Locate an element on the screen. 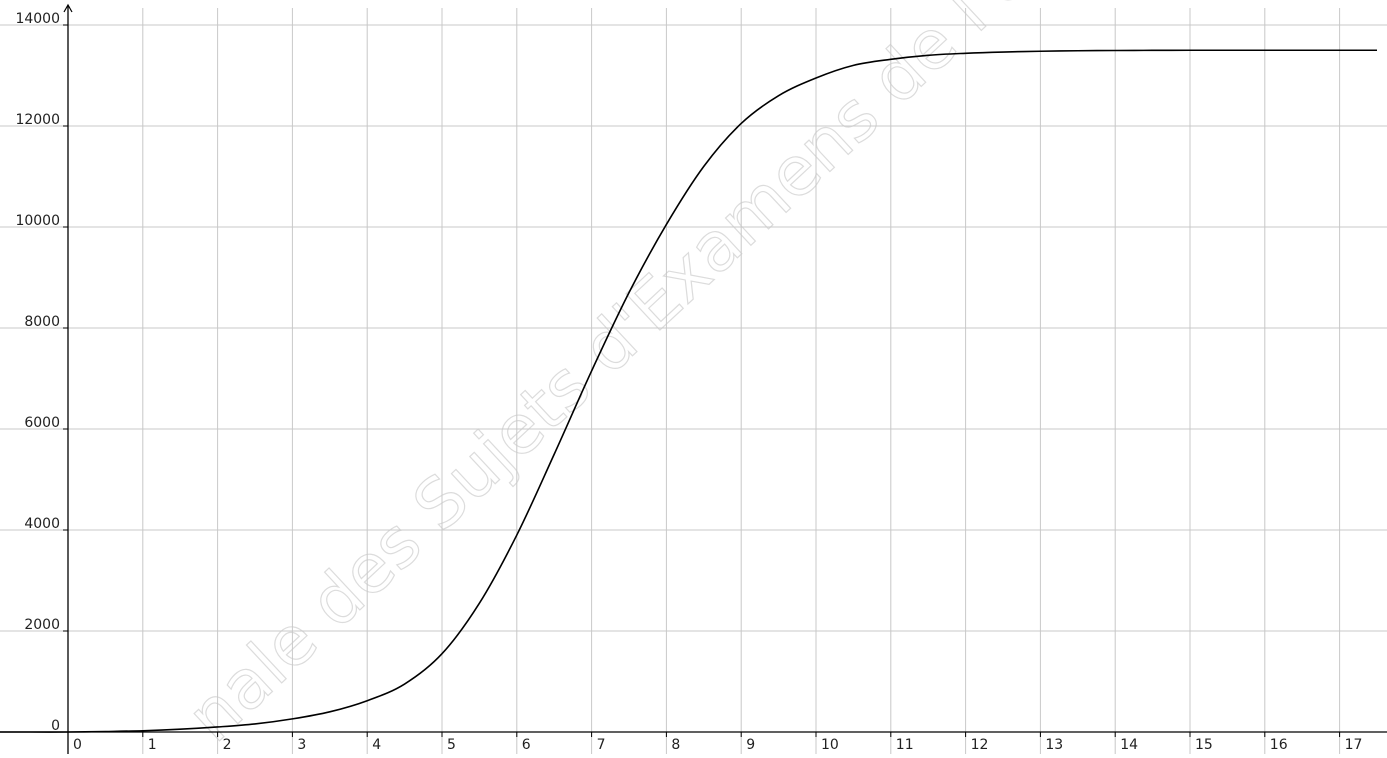 This screenshot has width=1387, height=758. x-tick-label: 9 is located at coordinates (750, 745).